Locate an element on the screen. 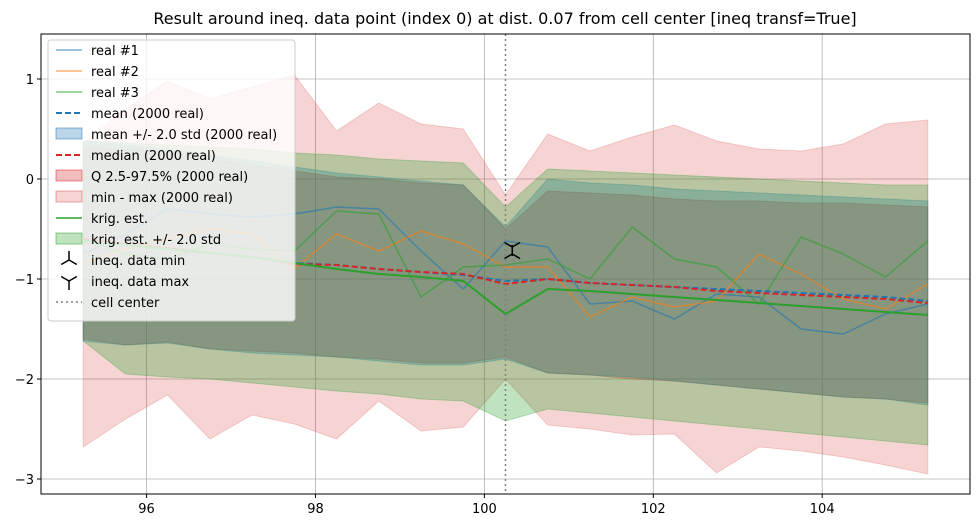  legend-label: real #1 is located at coordinates (115, 51).